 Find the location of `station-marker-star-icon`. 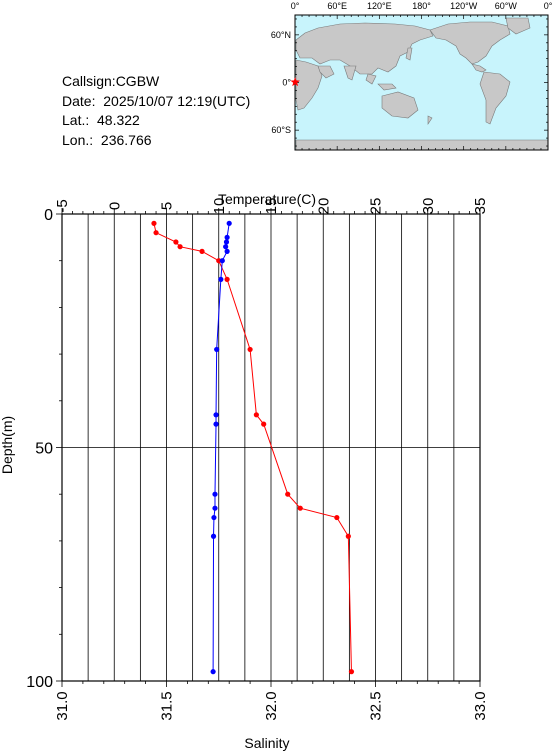

station-marker-star-icon is located at coordinates (295, 82).